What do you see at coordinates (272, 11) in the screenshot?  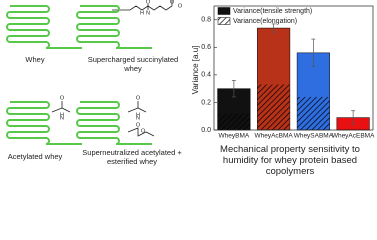 I see `legend-label: Variance(tensile strength)` at bounding box center [272, 11].